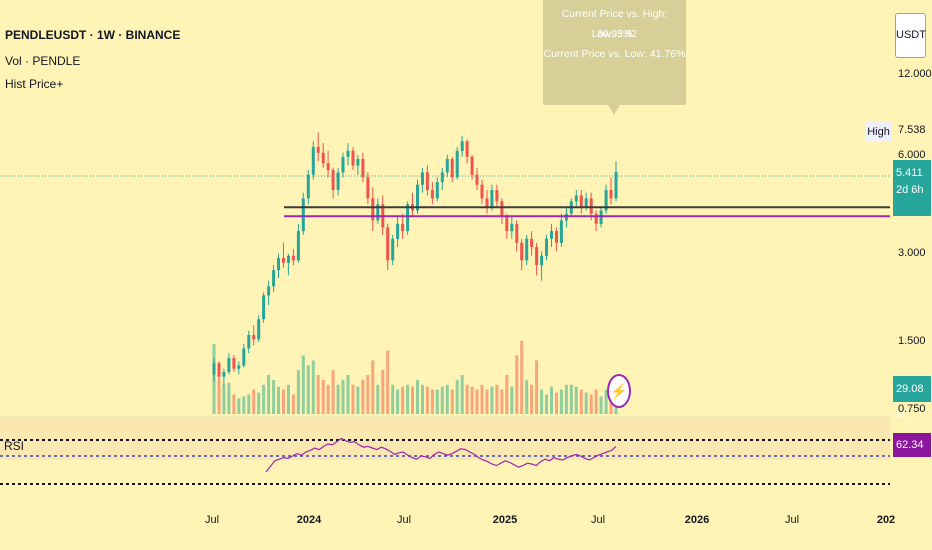  What do you see at coordinates (14, 446) in the screenshot?
I see `rsi-label: RSI` at bounding box center [14, 446].